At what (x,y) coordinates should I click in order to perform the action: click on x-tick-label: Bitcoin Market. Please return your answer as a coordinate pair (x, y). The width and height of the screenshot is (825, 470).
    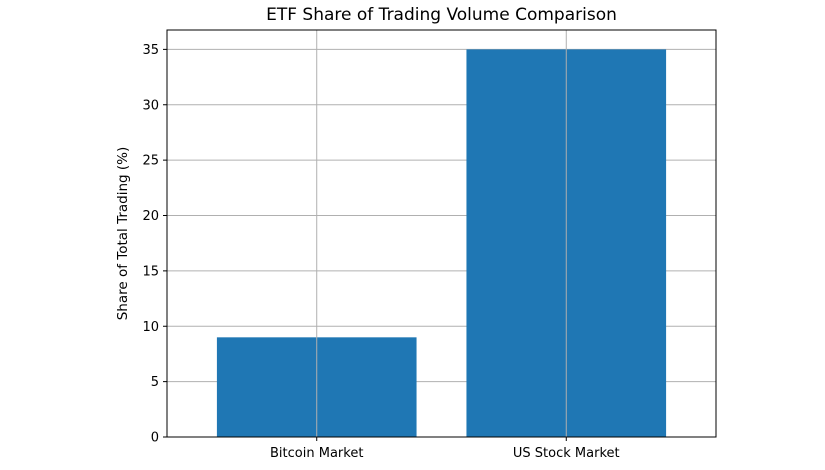
    Looking at the image, I should click on (316, 453).